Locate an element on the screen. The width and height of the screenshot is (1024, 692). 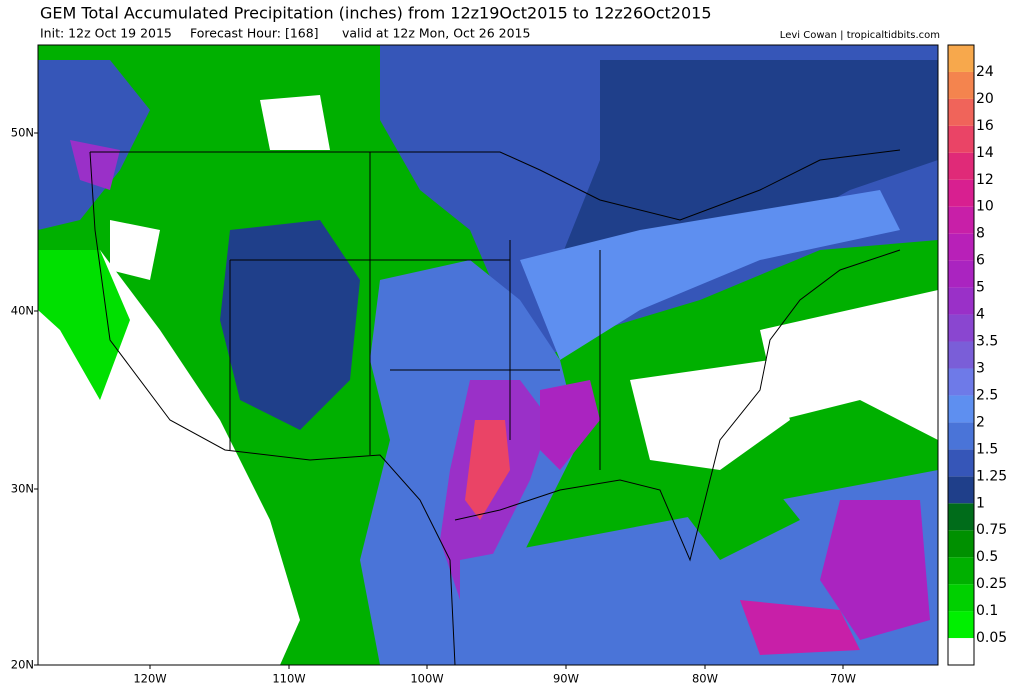
longitude-label: 70W is located at coordinates (843, 679).